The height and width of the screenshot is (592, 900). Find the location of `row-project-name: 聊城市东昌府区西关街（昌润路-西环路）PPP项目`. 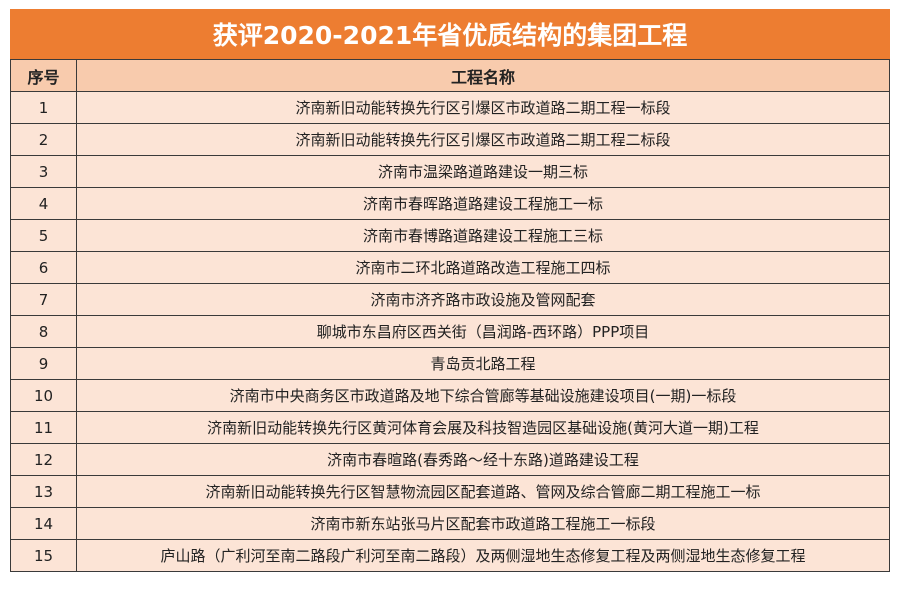

row-project-name: 聊城市东昌府区西关街（昌润路-西环路）PPP项目 is located at coordinates (483, 331).